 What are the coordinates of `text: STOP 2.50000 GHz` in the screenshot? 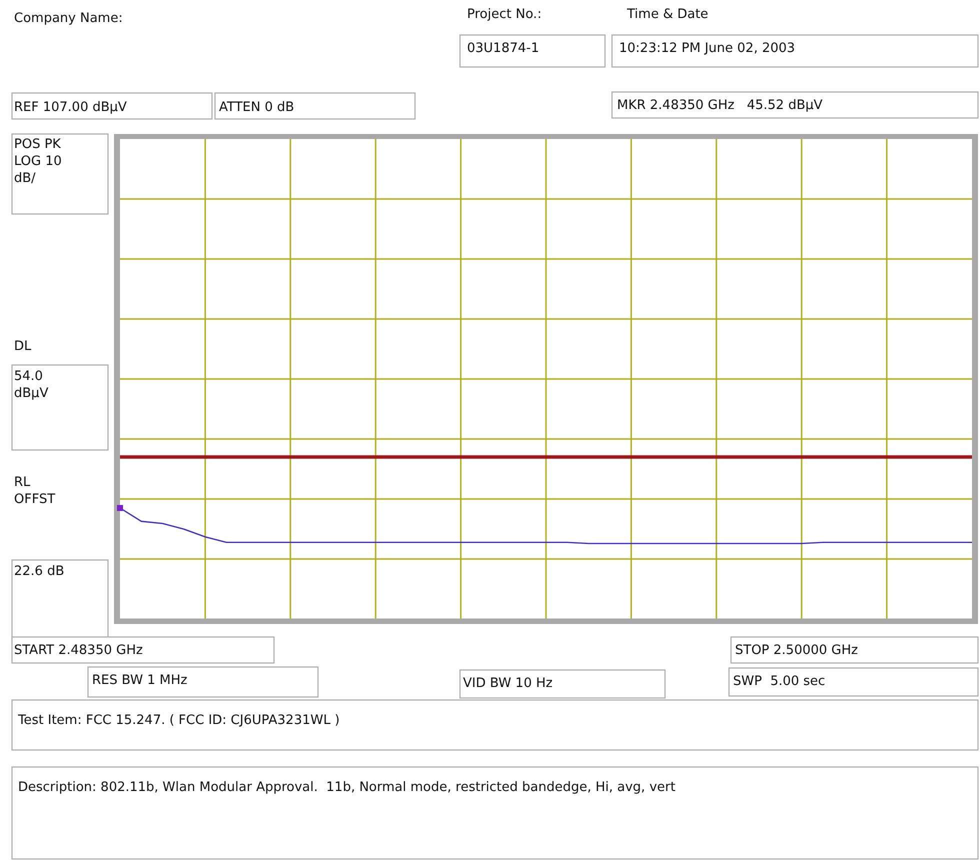 It's located at (796, 650).